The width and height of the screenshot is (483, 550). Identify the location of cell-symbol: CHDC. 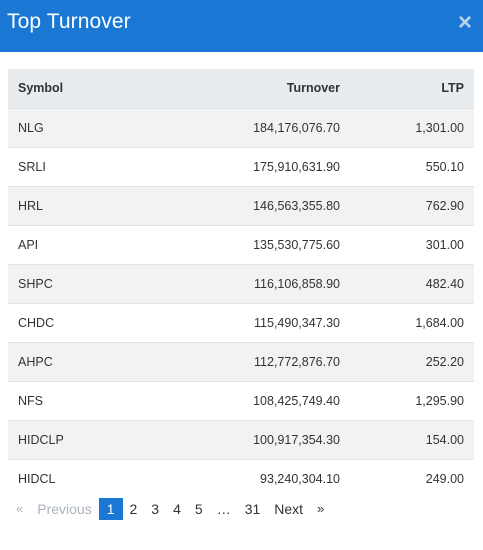
(68, 323).